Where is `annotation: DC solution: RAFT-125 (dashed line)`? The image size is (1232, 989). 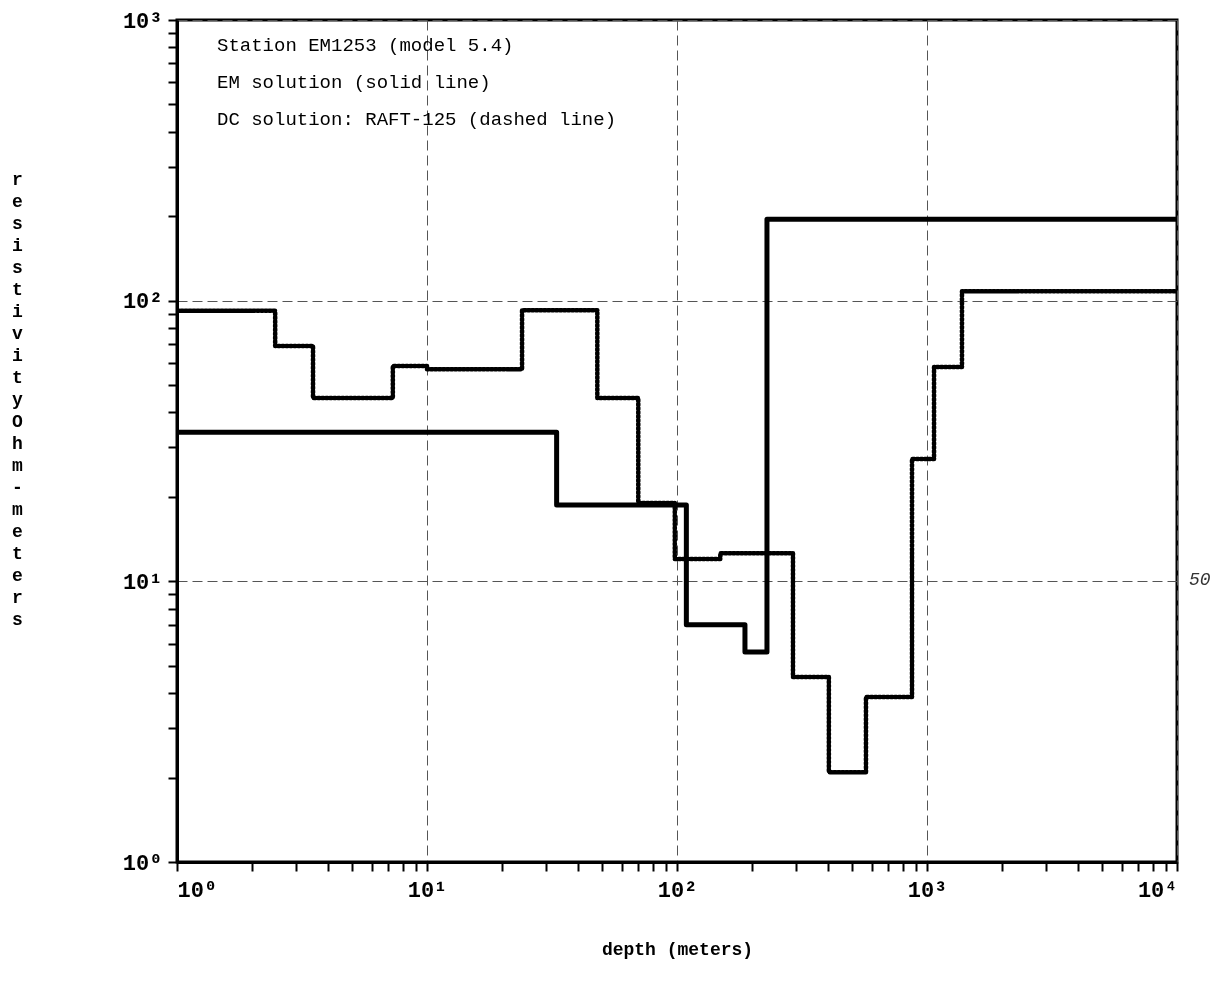 annotation: DC solution: RAFT-125 (dashed line) is located at coordinates (417, 120).